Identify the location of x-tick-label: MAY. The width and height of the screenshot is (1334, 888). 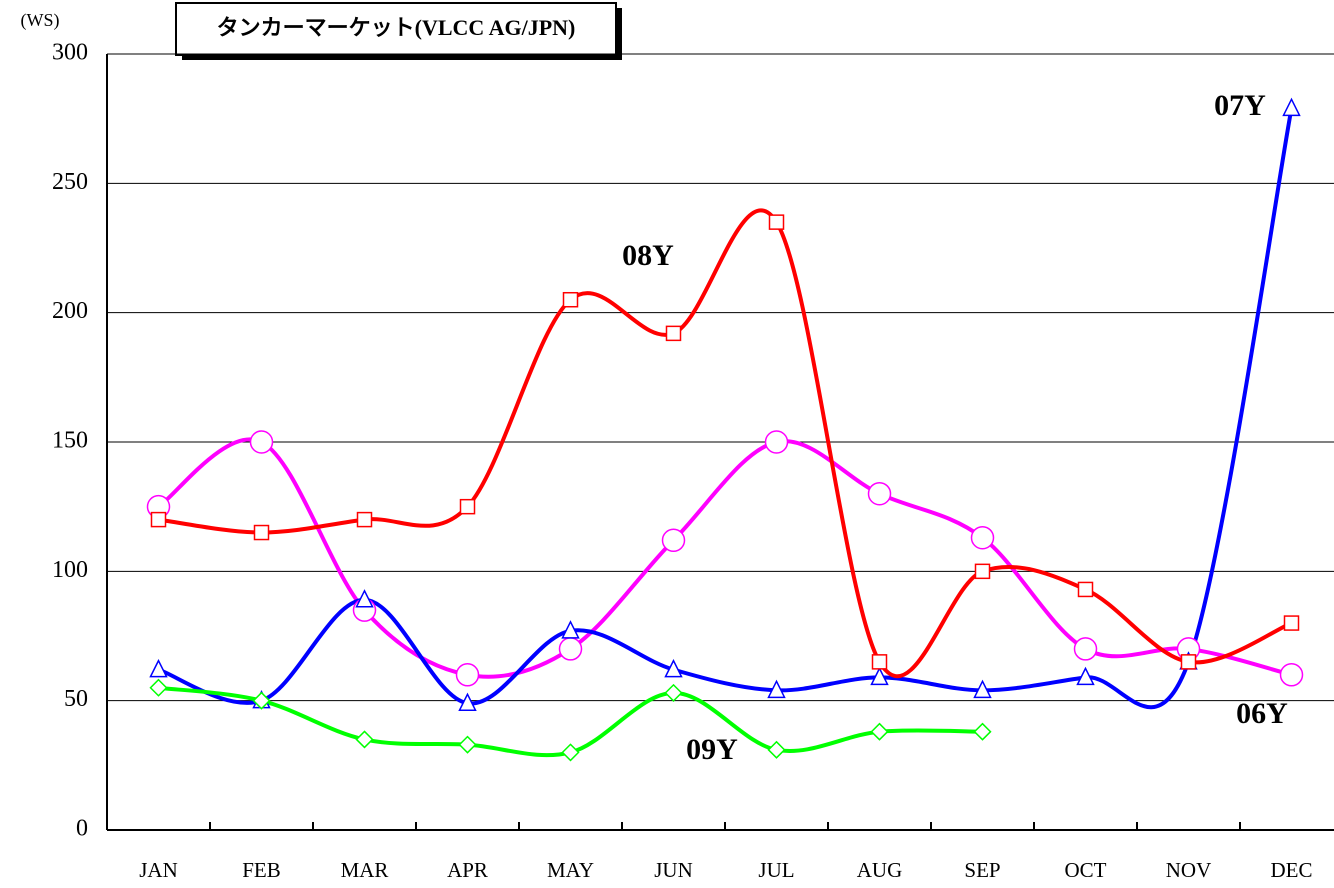
(570, 870).